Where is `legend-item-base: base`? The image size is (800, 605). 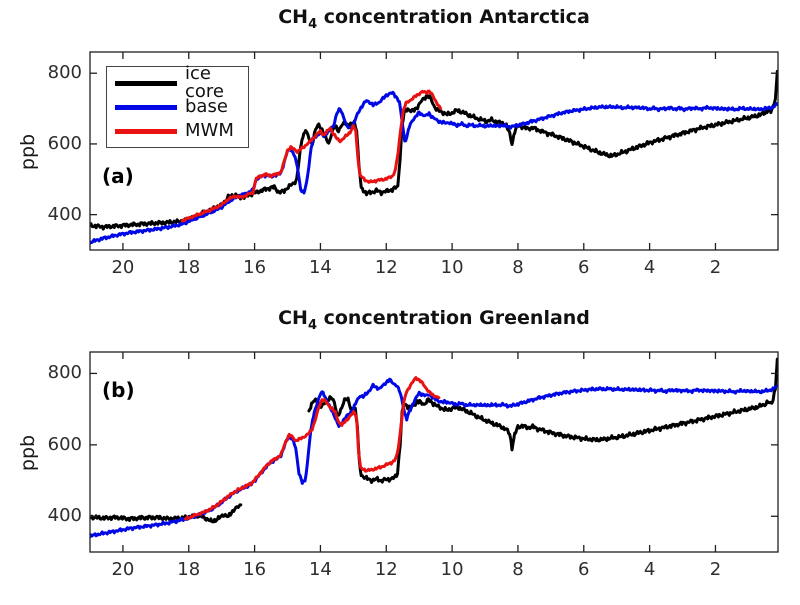 legend-item-base: base is located at coordinates (177, 107).